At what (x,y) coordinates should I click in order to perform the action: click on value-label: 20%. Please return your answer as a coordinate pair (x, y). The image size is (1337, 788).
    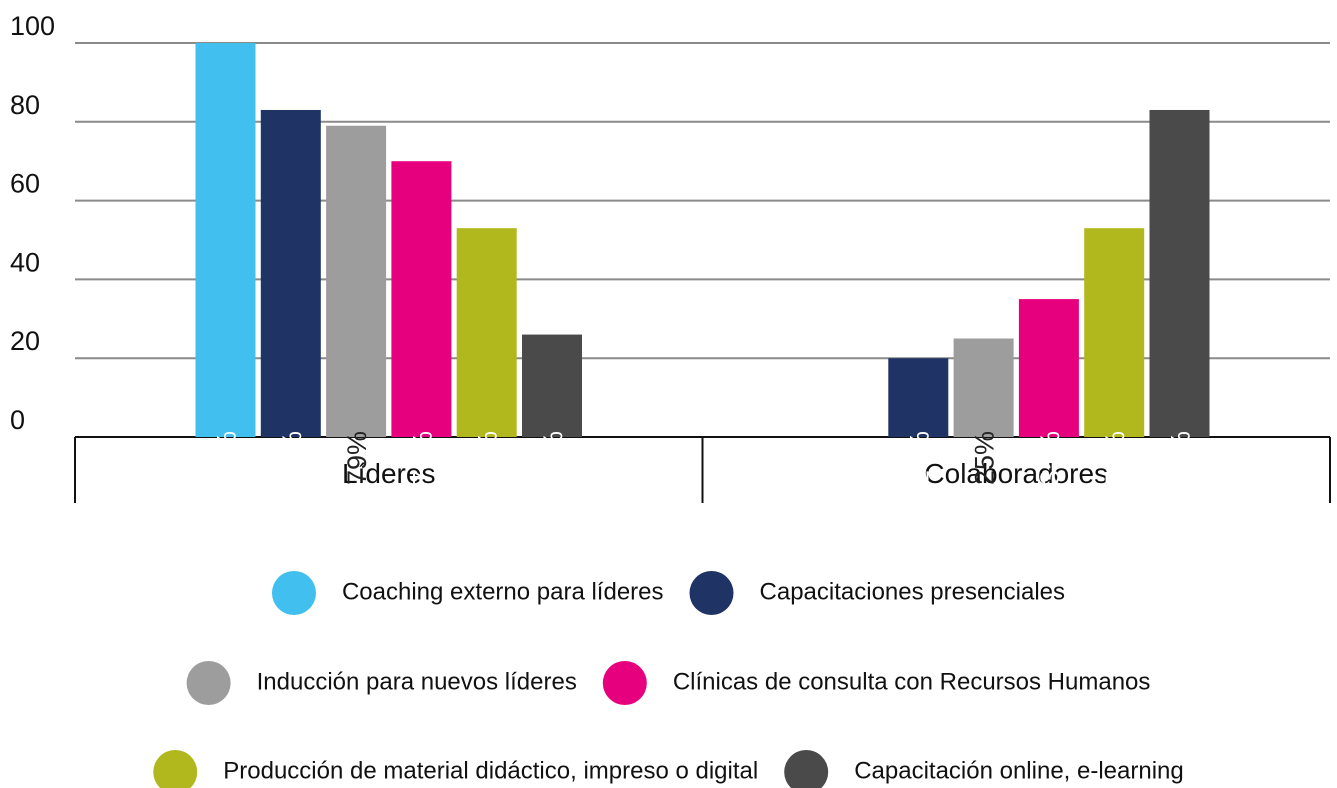
    Looking at the image, I should click on (919, 458).